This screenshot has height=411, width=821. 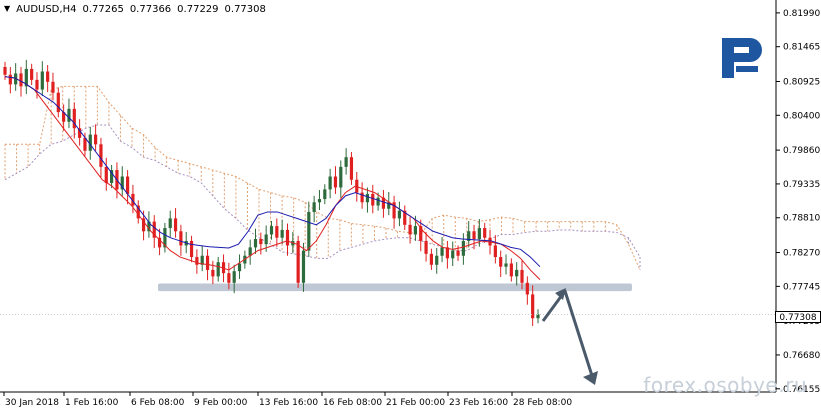 What do you see at coordinates (801, 287) in the screenshot?
I see `y-tick-label: 0.77745` at bounding box center [801, 287].